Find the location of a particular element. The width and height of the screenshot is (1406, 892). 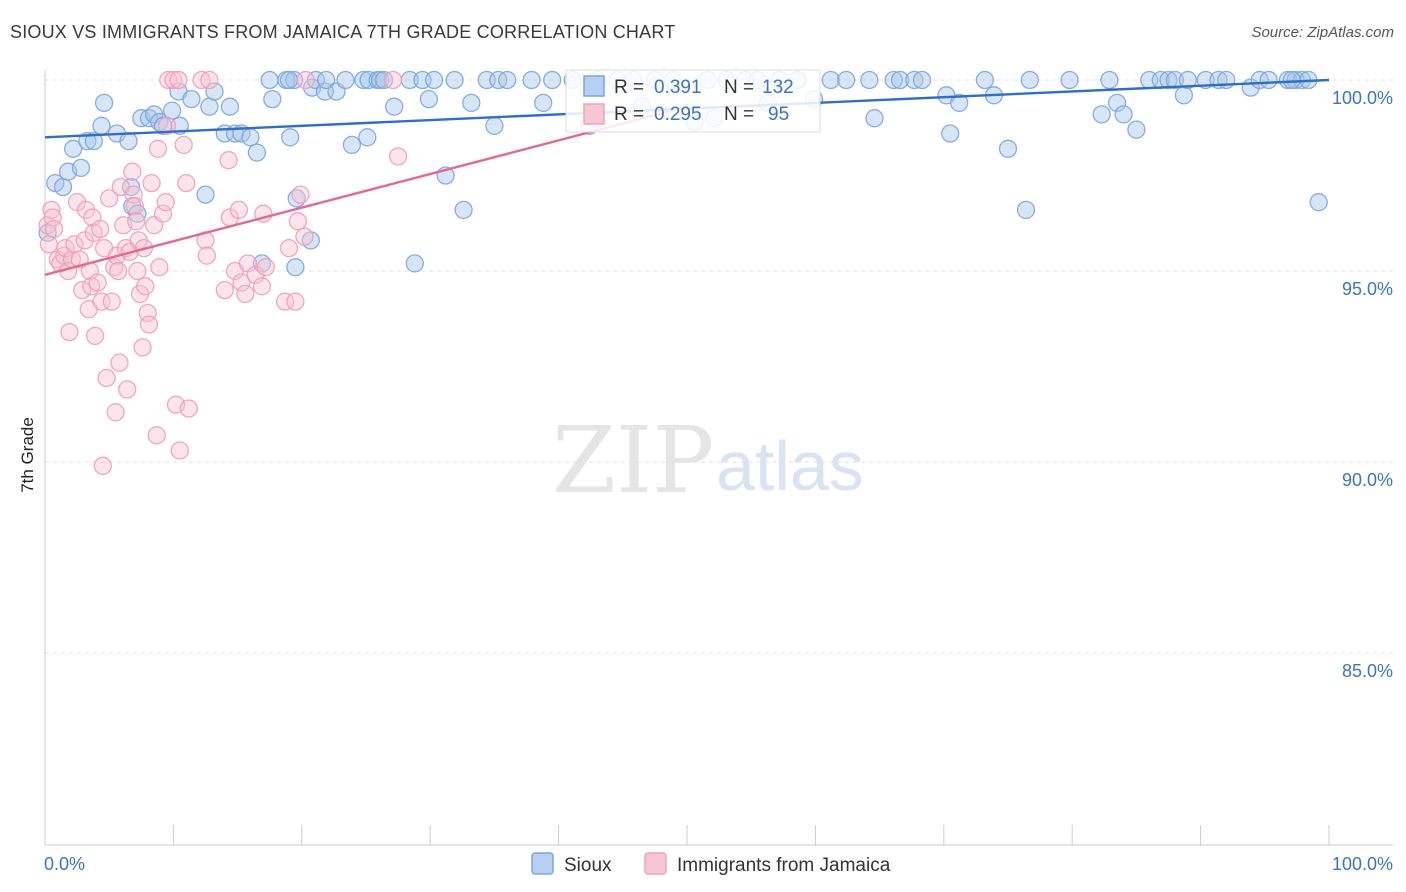

legend-r-value-jamaica: 0.295 is located at coordinates (678, 114).